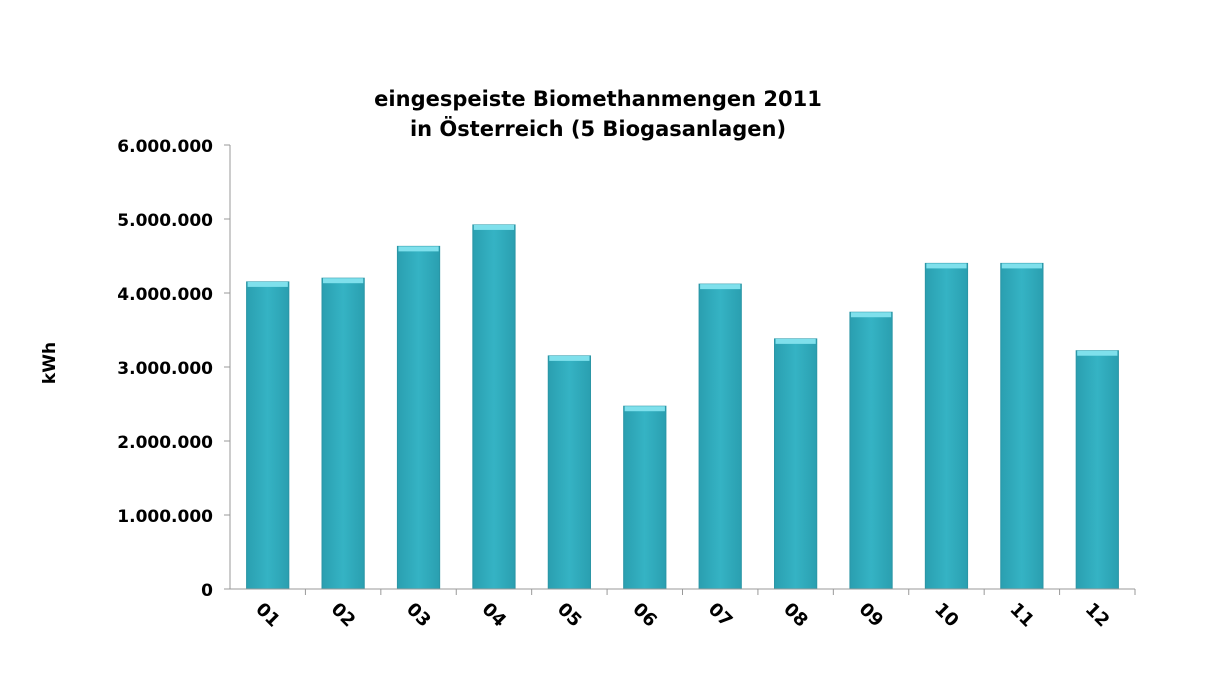 This screenshot has height=683, width=1217. I want to click on x-tick-label: 03, so click(418, 615).